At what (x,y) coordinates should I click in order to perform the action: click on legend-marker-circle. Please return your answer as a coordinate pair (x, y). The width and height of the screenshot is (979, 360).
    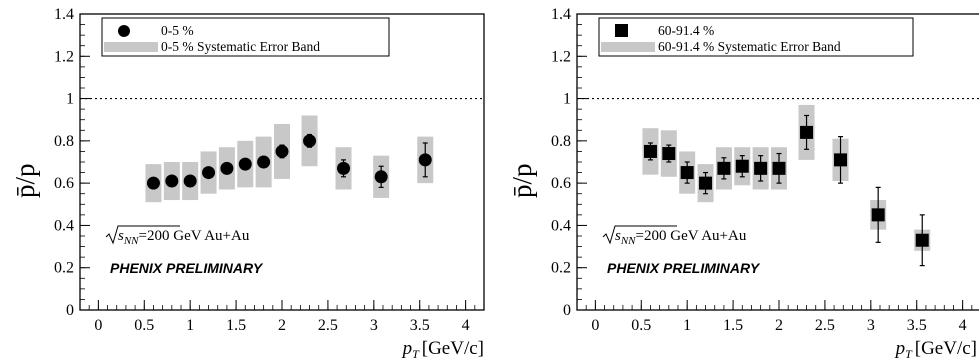
    Looking at the image, I should click on (124, 31).